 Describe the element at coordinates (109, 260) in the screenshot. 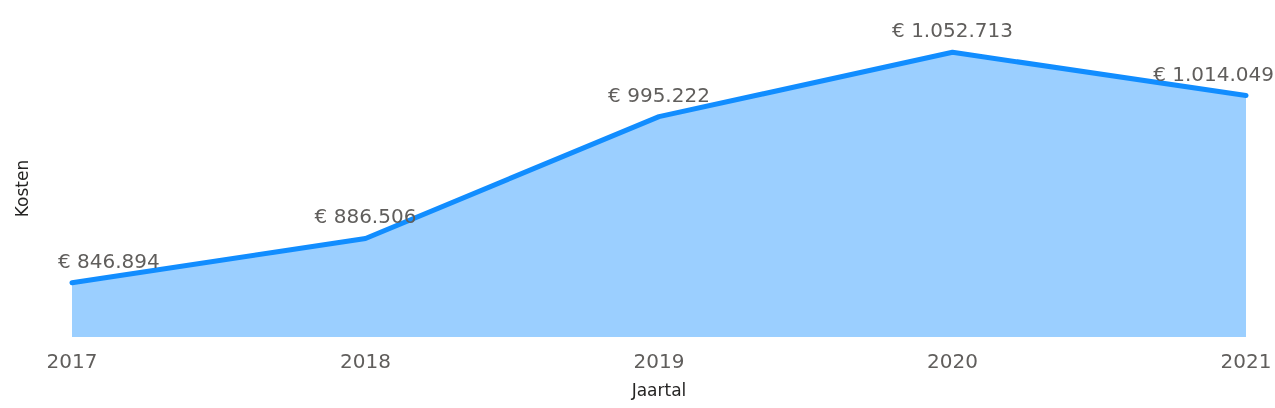

I see `data-label: € 846.894` at that location.